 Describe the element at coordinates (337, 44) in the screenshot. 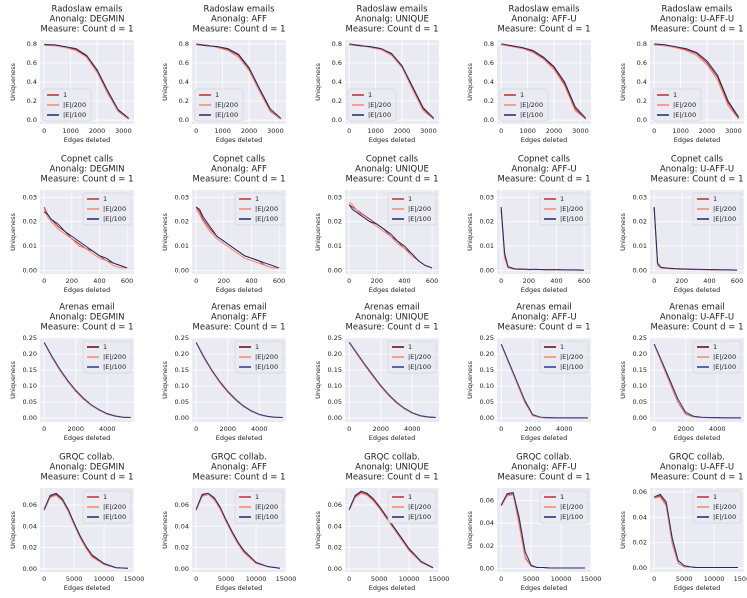

I see `y-tick-label: 0.8` at that location.